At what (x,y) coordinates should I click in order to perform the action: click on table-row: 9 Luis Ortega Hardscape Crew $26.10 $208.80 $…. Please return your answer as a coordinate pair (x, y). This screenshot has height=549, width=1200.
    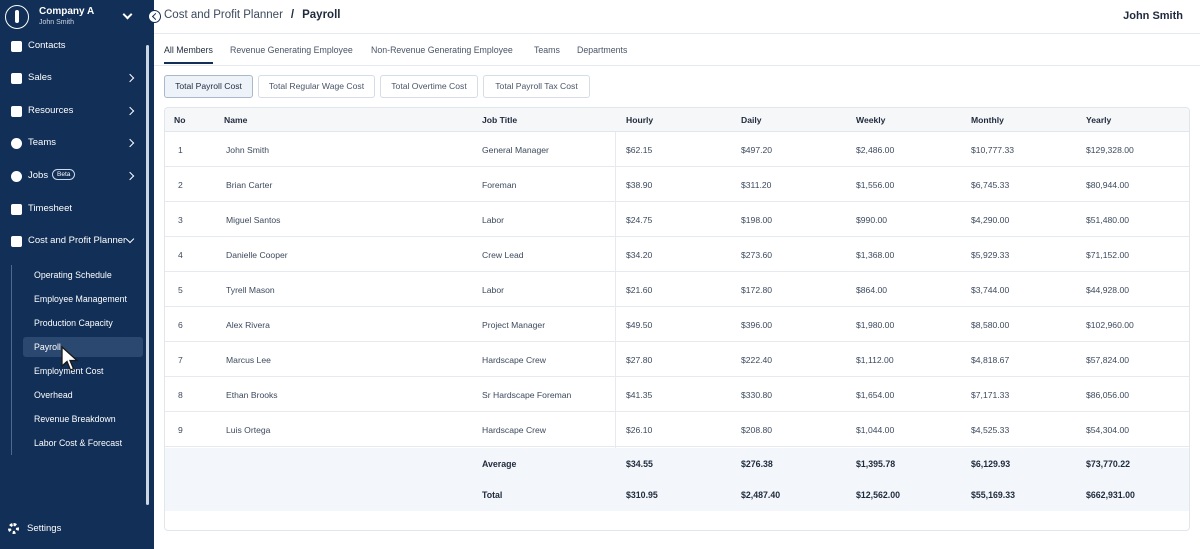
    Looking at the image, I should click on (677, 429).